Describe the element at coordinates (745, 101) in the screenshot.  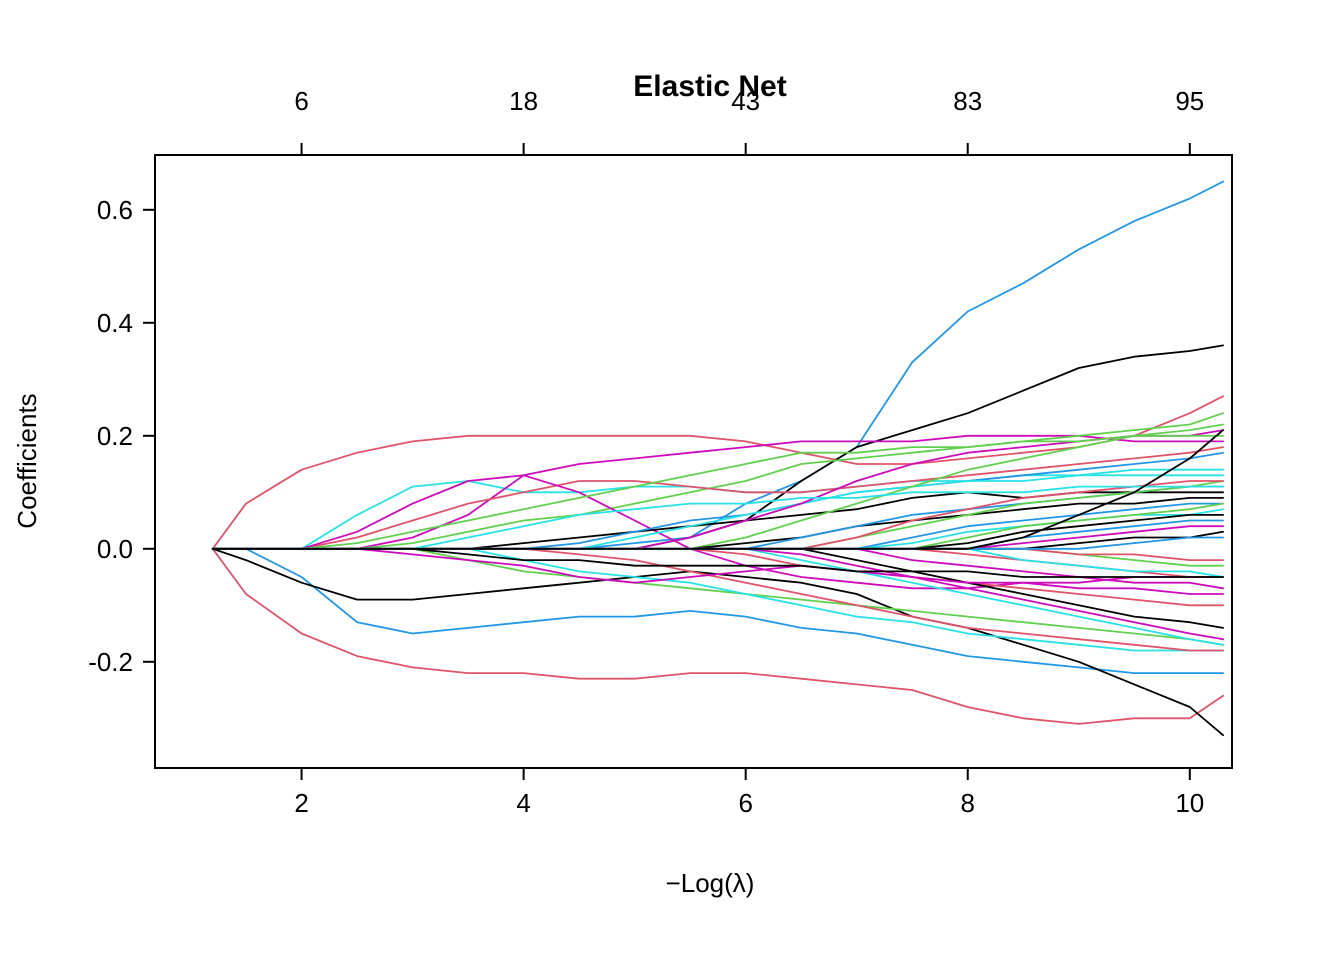
I see `top-tick-label: 43` at that location.